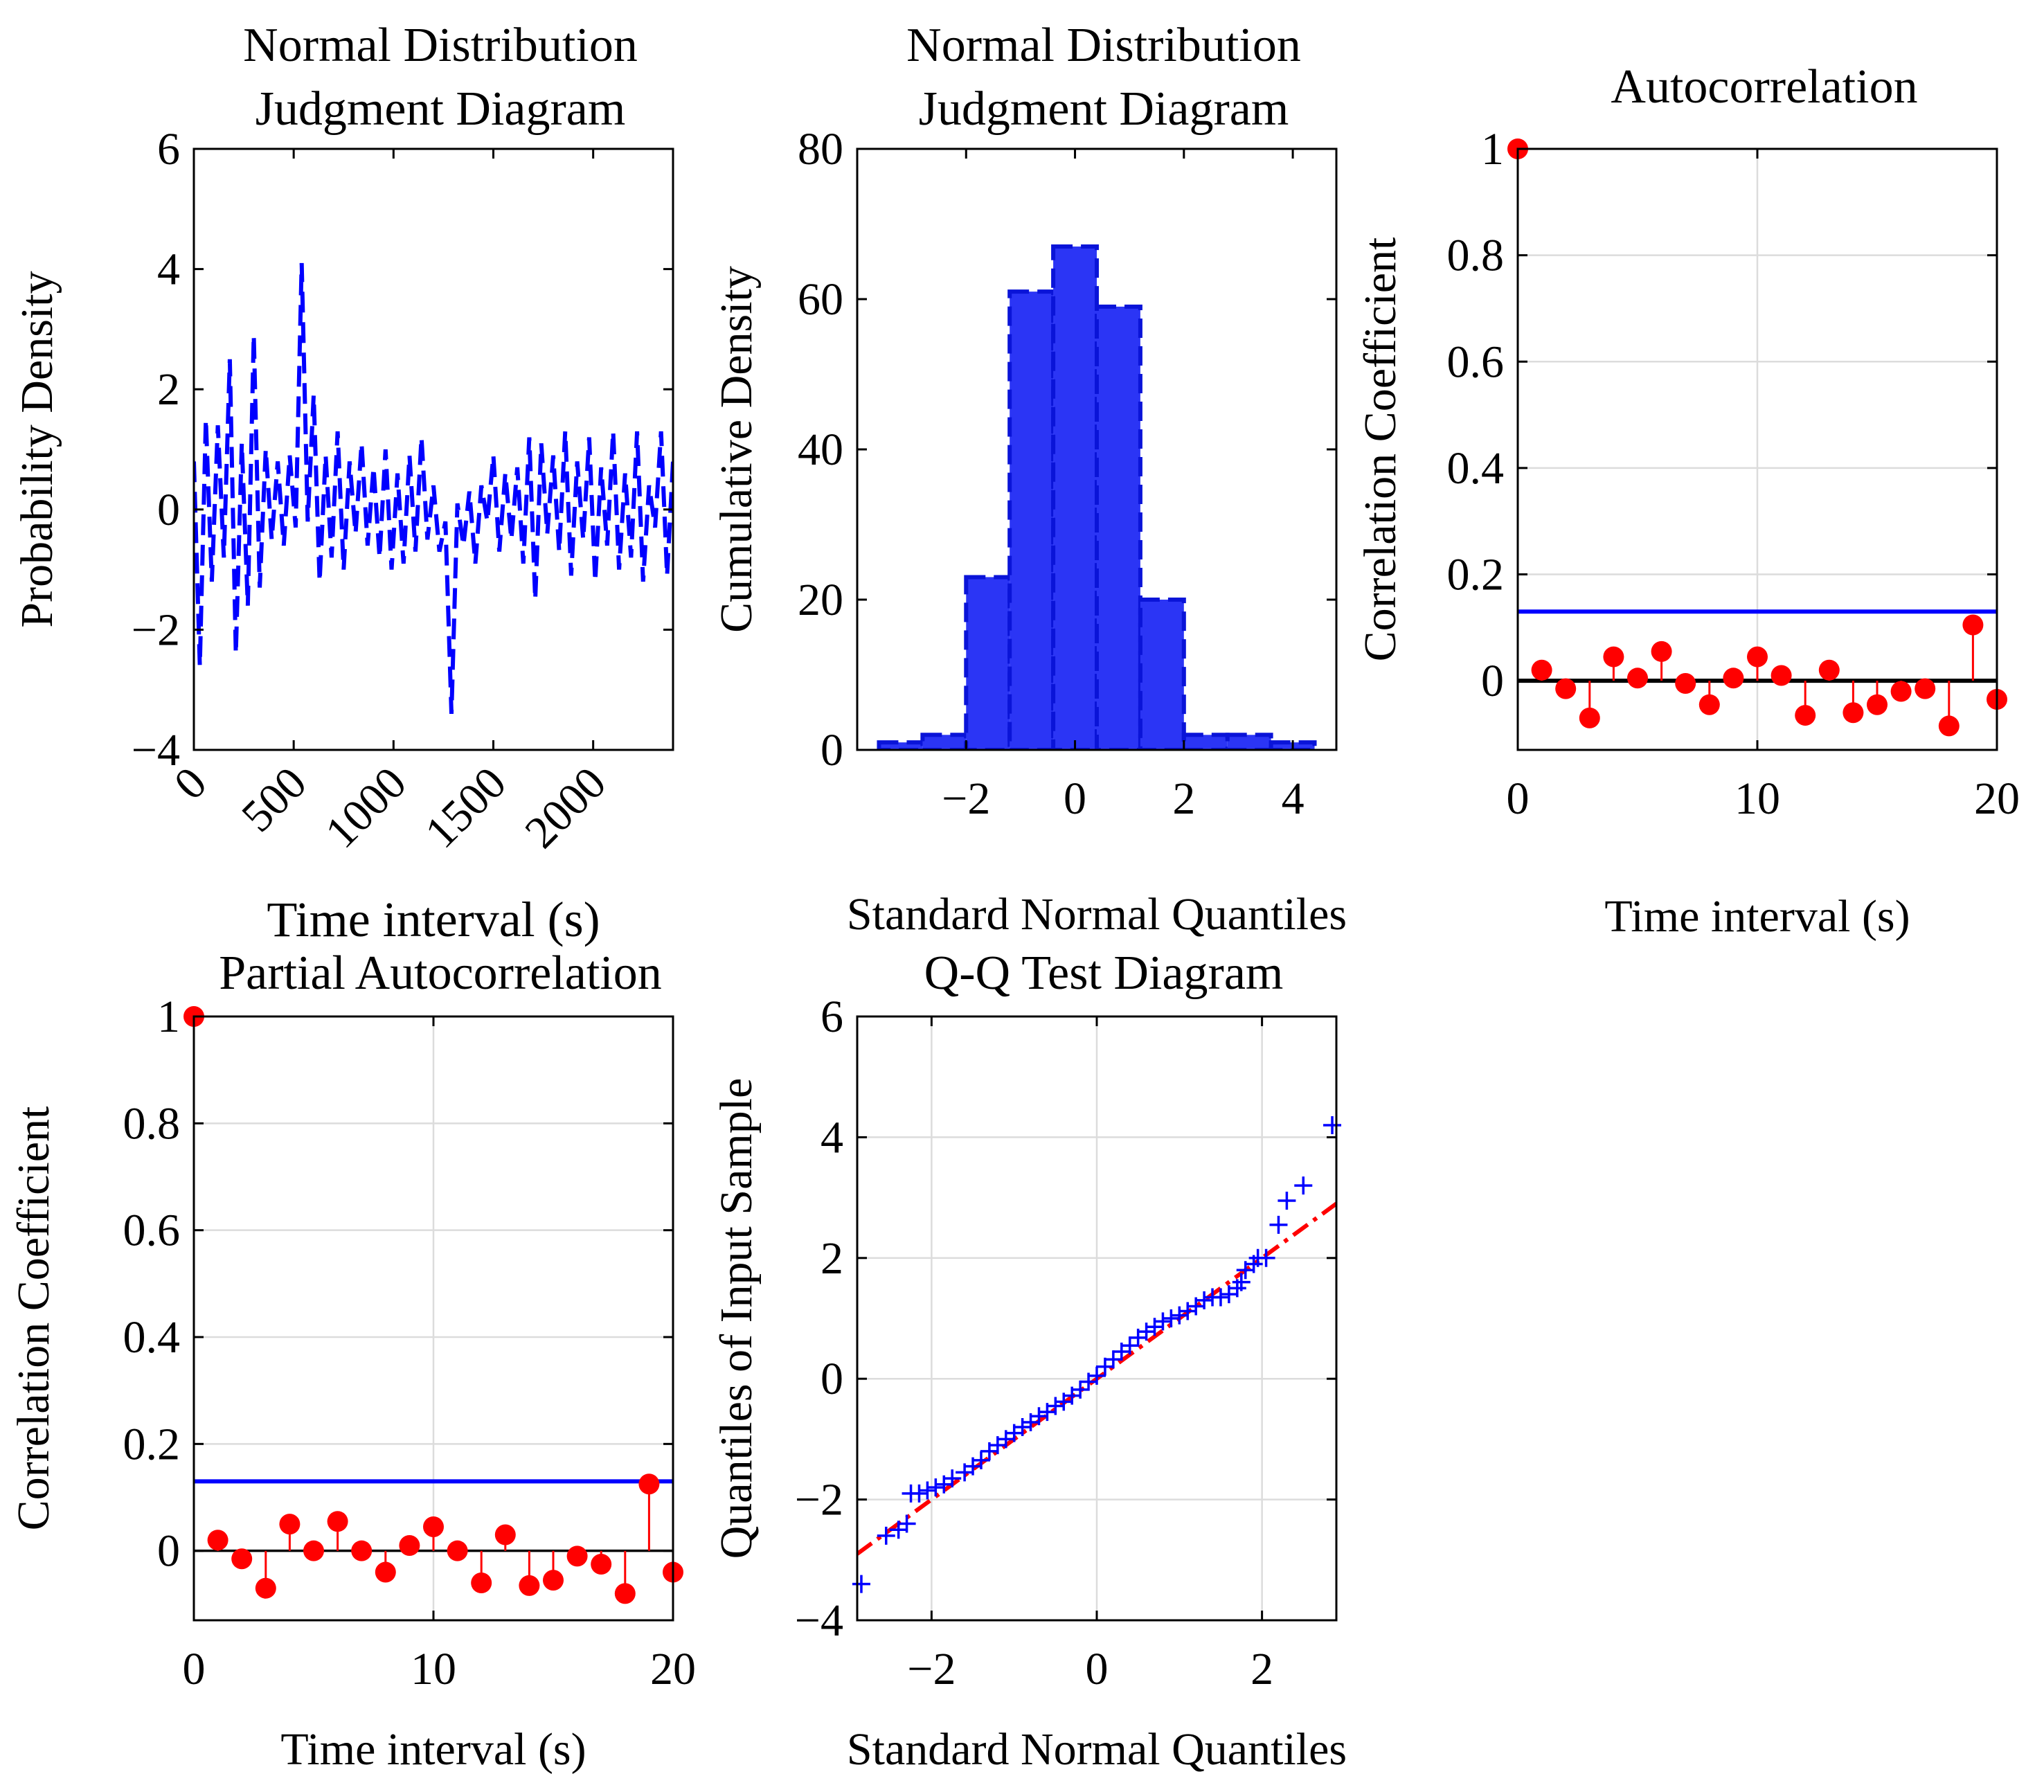 The image size is (2044, 1792). I want to click on y-tick-label: −4, so click(819, 1620).